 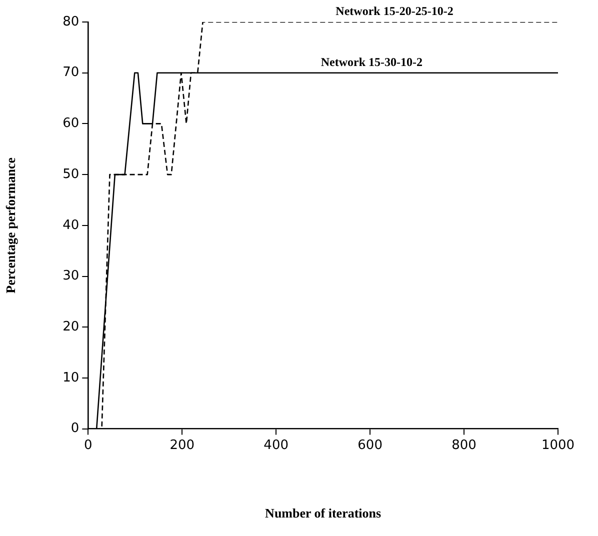 I want to click on y-tick-label: 10, so click(x=71, y=378).